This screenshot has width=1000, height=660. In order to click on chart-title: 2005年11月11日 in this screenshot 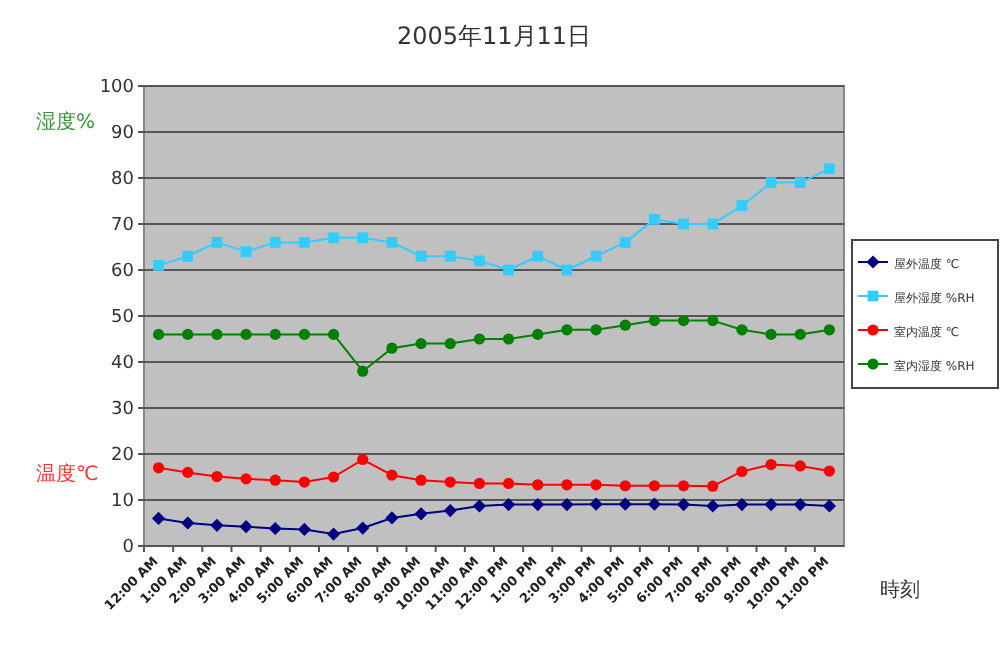, I will do `click(494, 36)`.